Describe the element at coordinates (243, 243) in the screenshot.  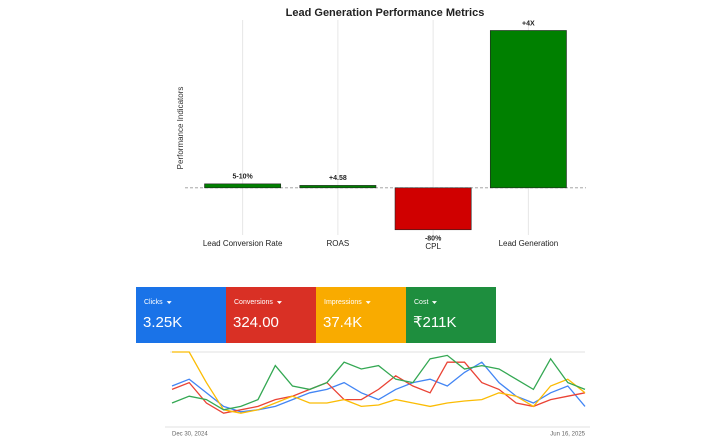
I see `x-tick-label: Lead Conversion Rate` at that location.